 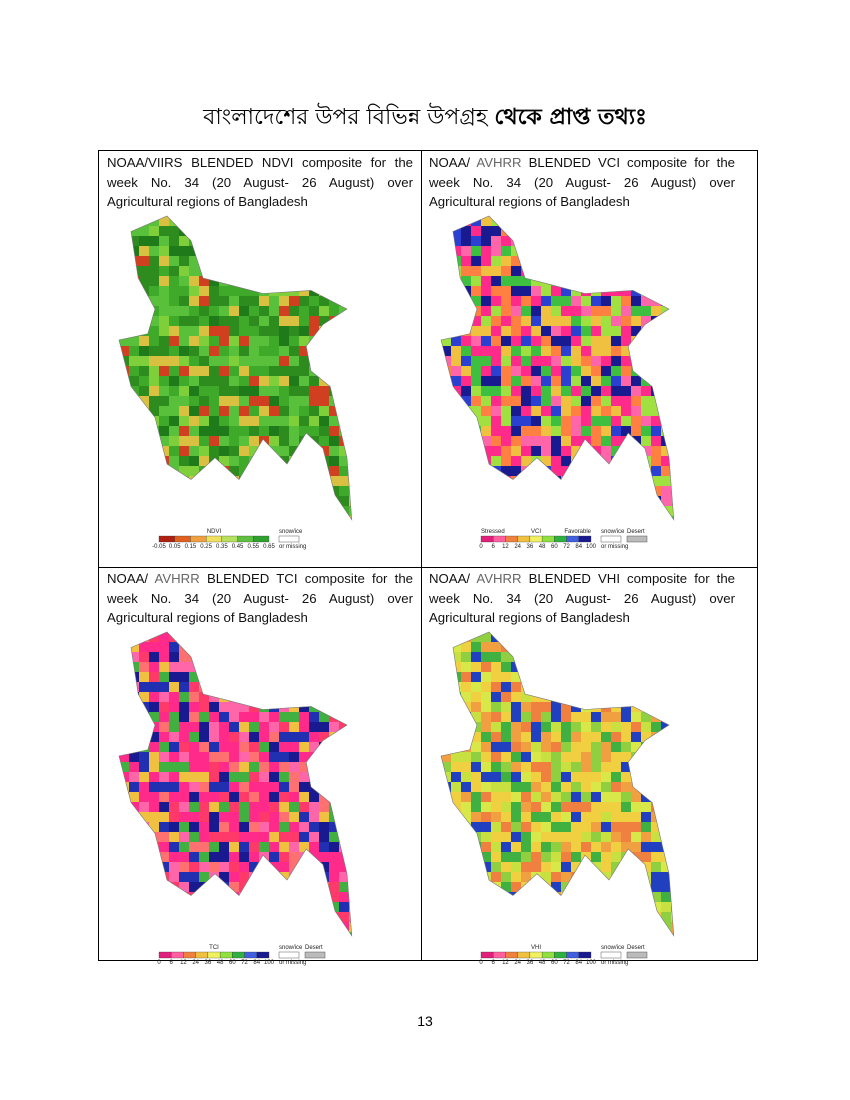 I want to click on caption-source: NOAA/, so click(x=128, y=578).